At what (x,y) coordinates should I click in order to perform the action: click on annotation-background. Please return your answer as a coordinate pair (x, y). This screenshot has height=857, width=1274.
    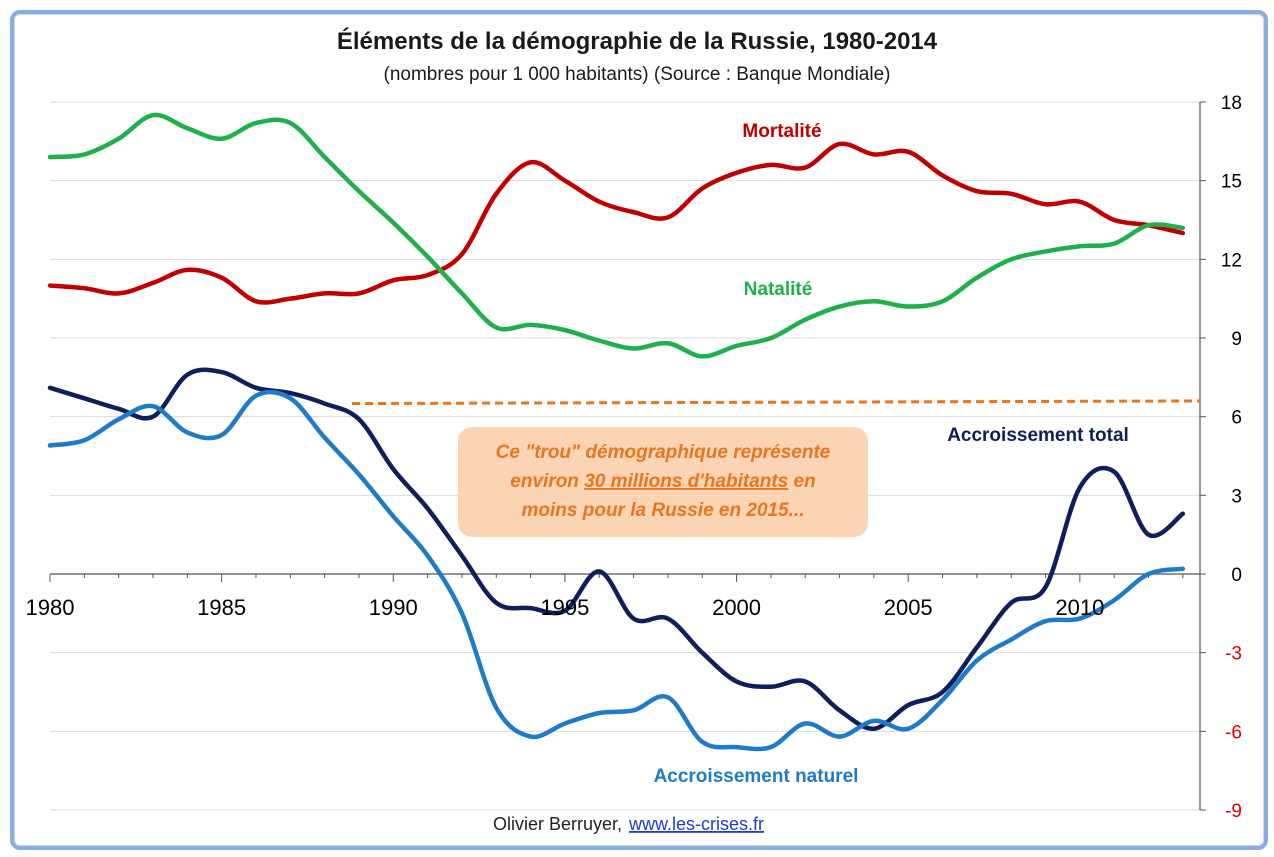
    Looking at the image, I should click on (663, 482).